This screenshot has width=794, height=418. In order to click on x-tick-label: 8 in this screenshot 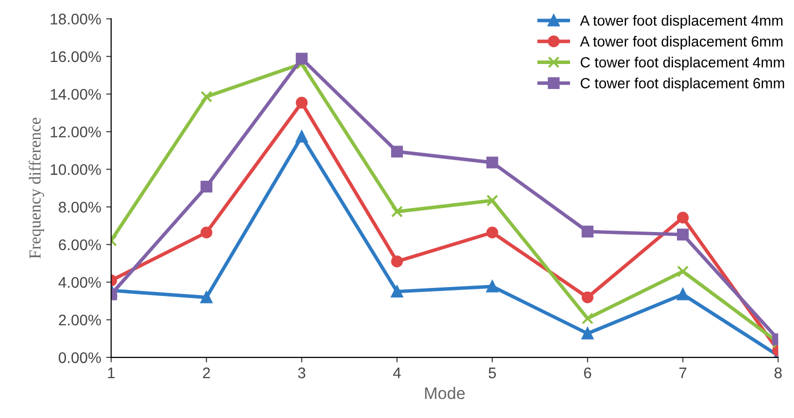, I will do `click(778, 373)`.